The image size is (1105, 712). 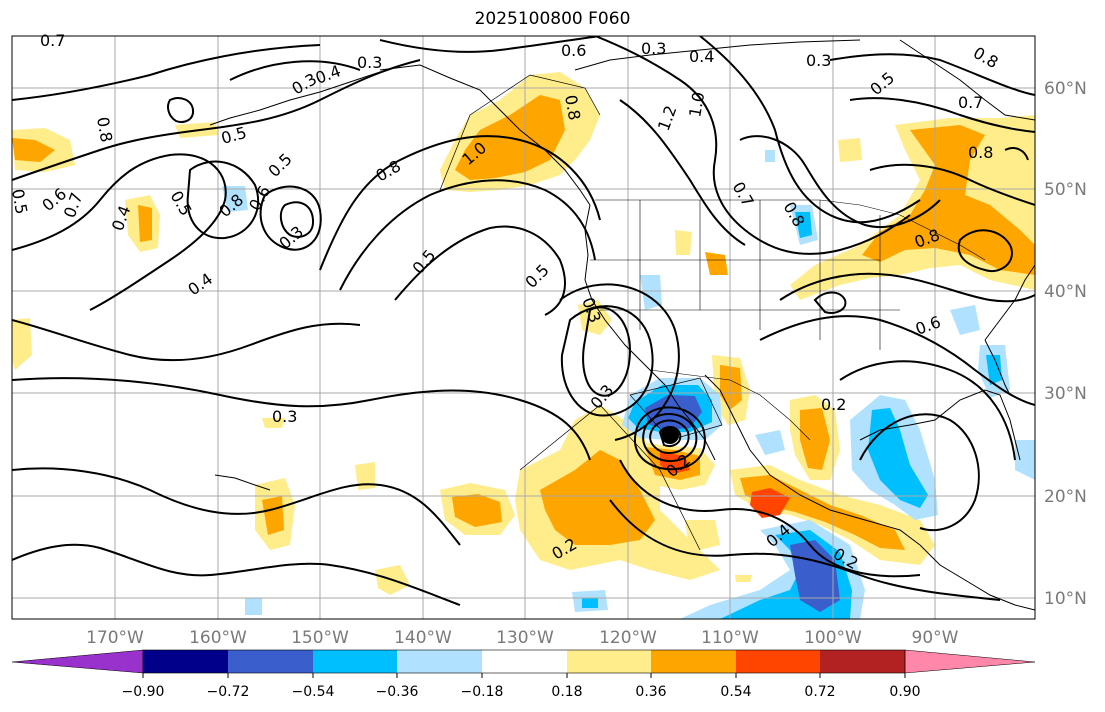 I want to click on lat-label: 10°N, so click(x=1065, y=599).